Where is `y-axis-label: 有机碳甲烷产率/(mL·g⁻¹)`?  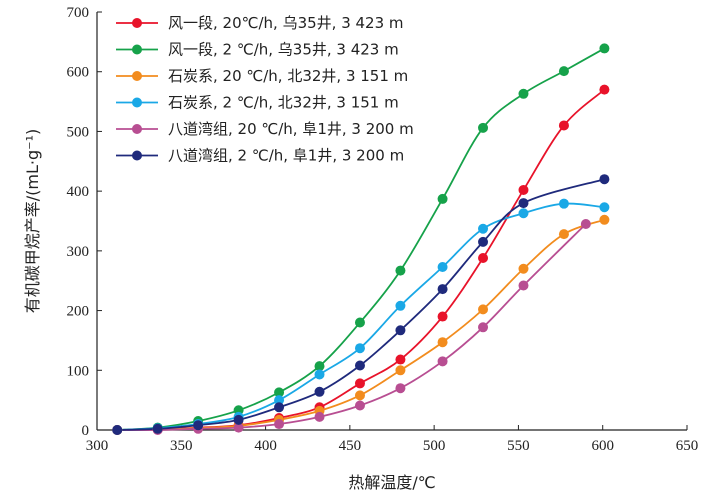
y-axis-label: 有机碳甲烷产率/(mL·g⁻¹) is located at coordinates (32, 221).